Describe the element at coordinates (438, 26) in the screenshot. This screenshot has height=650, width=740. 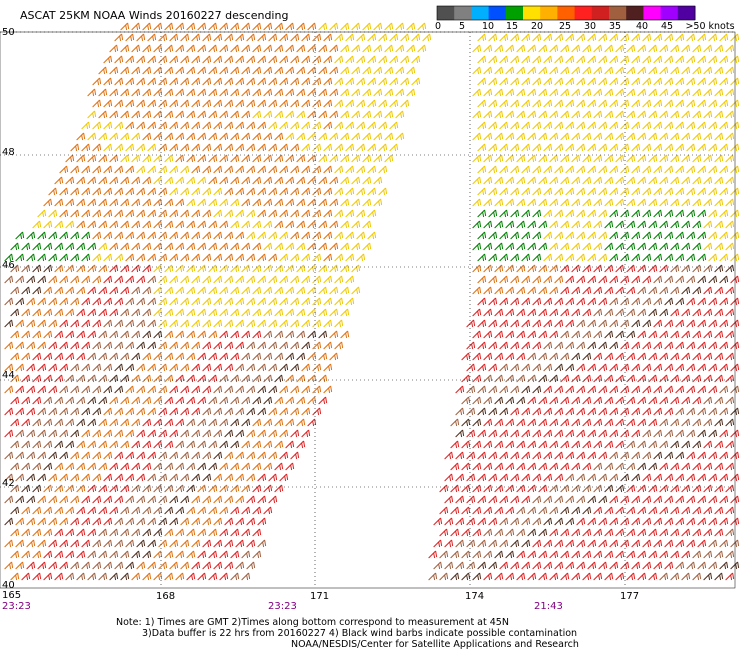
I see `colorbar-label: 0` at that location.